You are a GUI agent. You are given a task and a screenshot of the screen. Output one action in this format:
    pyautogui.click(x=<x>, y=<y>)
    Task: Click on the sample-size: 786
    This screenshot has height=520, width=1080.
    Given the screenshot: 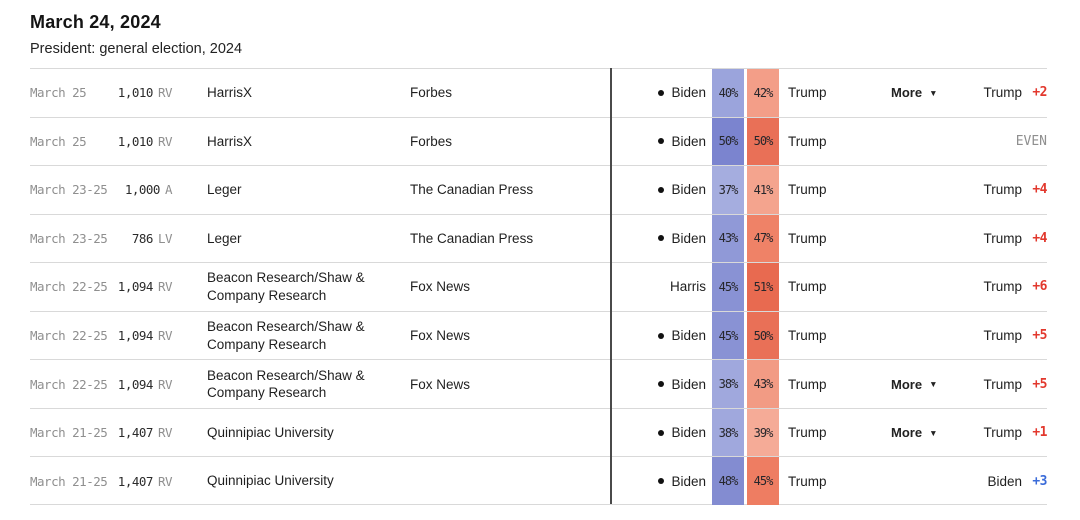 What is the action you would take?
    pyautogui.click(x=142, y=238)
    